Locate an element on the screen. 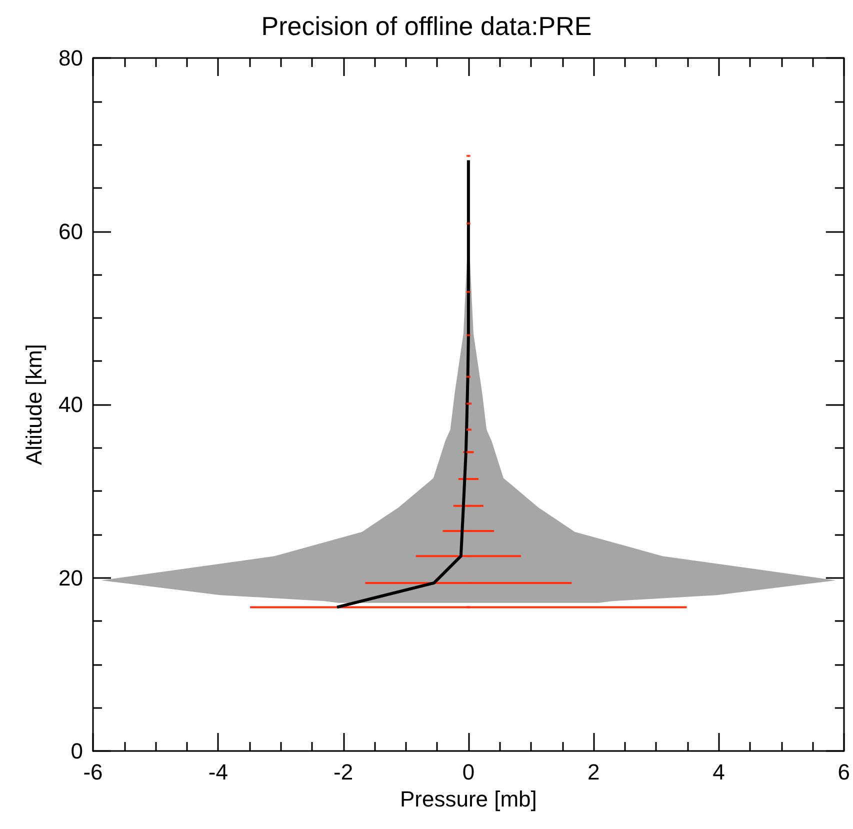  x-tick-label: 4 is located at coordinates (718, 772).